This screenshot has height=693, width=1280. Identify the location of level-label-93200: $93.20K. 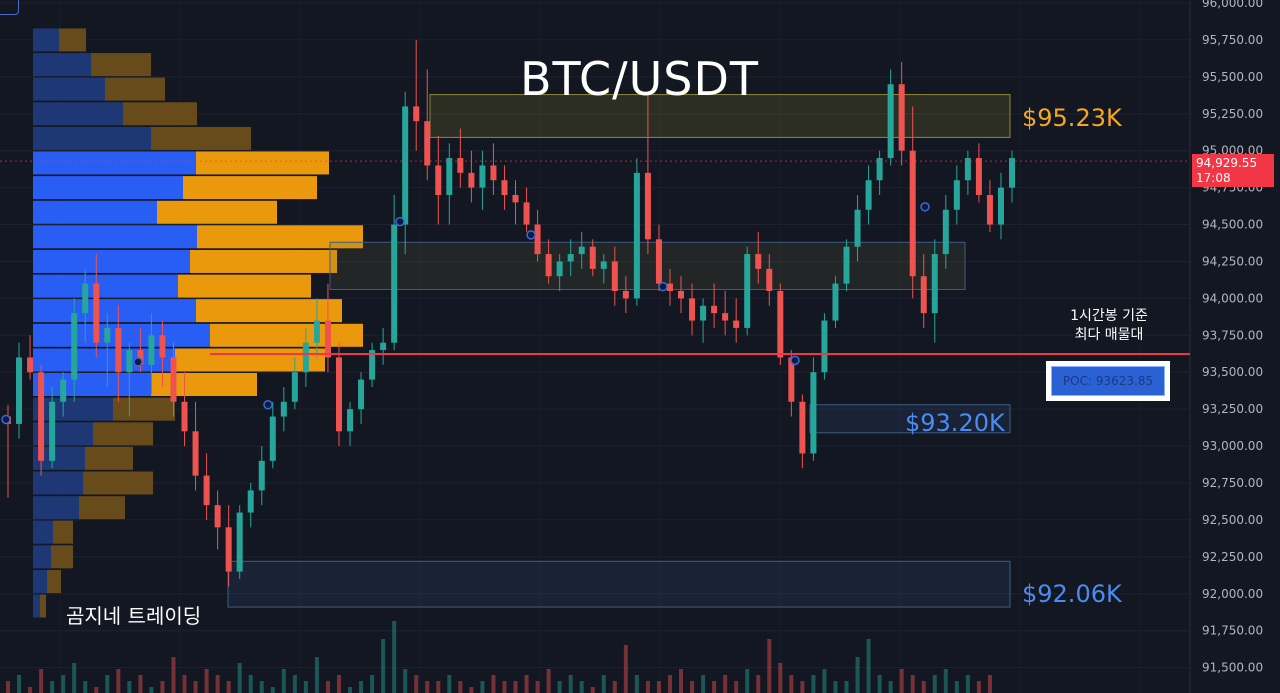
(955, 423).